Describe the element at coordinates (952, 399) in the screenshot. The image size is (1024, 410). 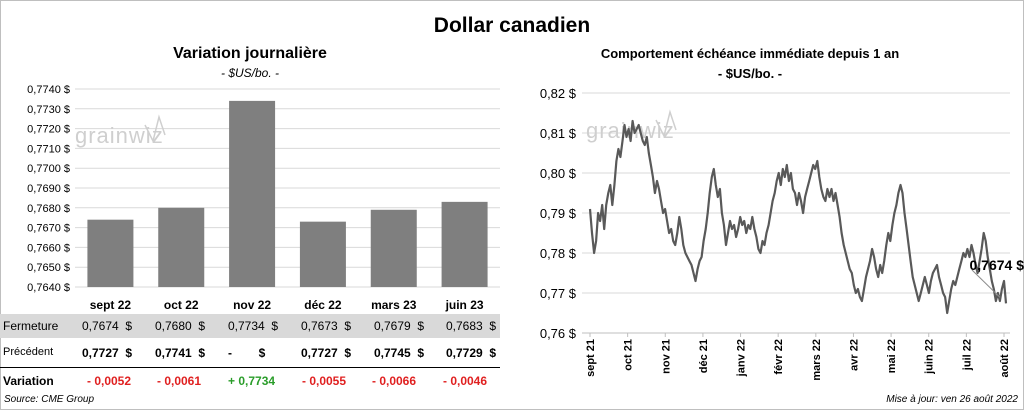
I see `update-note: Mise à jour: ven 26 août 2022` at that location.